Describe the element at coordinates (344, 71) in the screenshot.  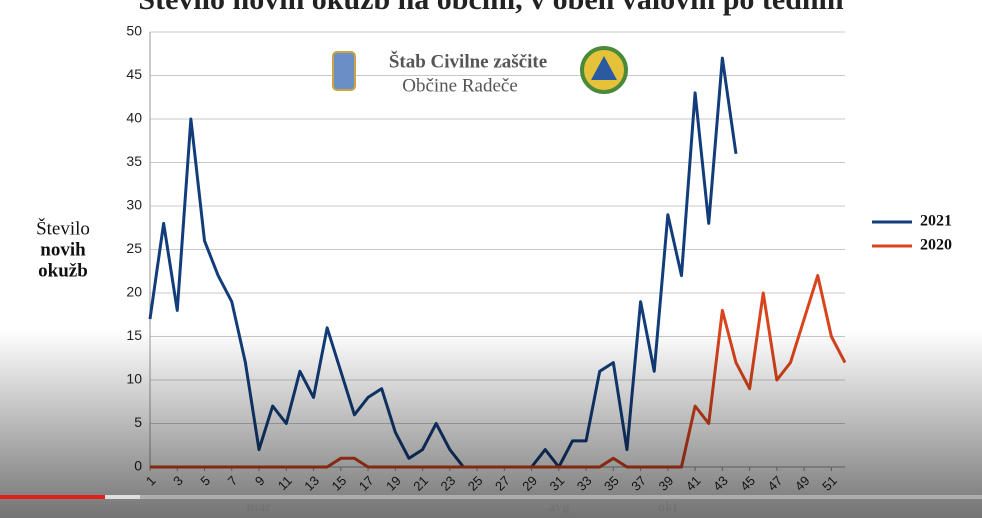
I see `coat-of-arms` at that location.